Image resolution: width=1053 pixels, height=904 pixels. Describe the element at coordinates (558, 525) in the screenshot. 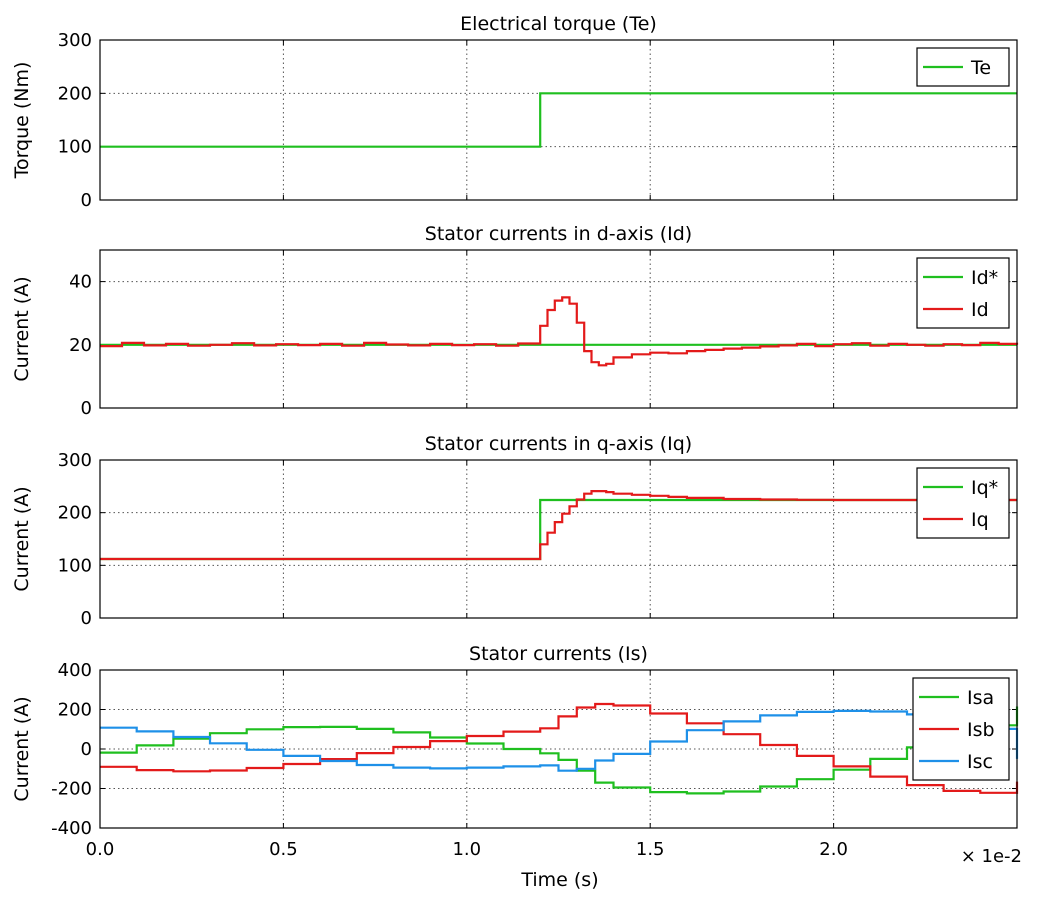

I see `series-line-iq` at that location.